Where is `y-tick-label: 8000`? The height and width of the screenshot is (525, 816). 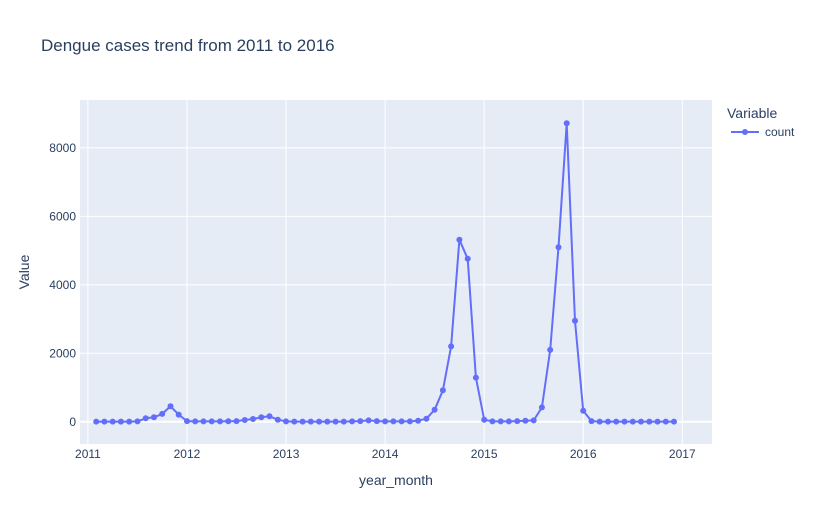
y-tick-label: 8000 is located at coordinates (62, 148).